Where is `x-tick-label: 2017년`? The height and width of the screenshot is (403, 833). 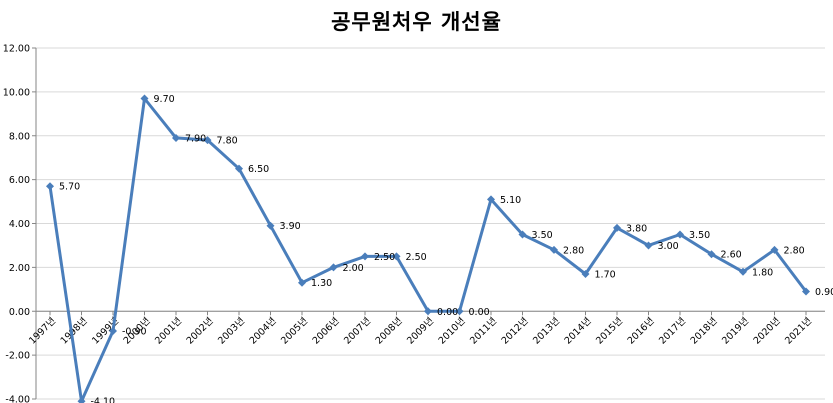
x-tick-label: 2017년 is located at coordinates (672, 331).